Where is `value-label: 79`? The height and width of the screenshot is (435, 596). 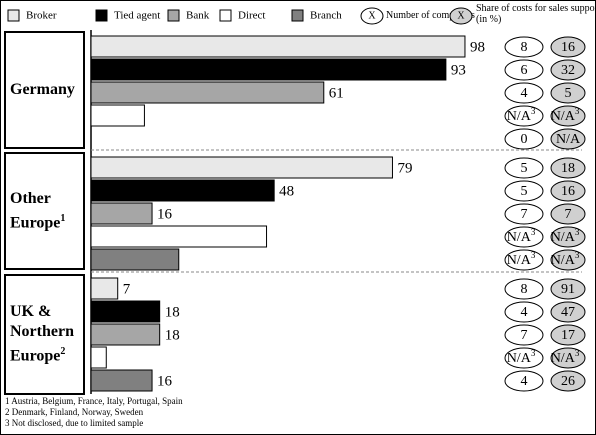
value-label: 79 is located at coordinates (404, 168).